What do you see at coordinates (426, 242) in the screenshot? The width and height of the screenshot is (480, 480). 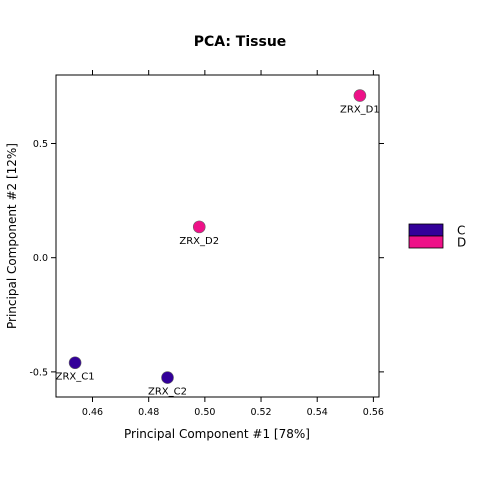 I see `legend-swatch-d` at bounding box center [426, 242].